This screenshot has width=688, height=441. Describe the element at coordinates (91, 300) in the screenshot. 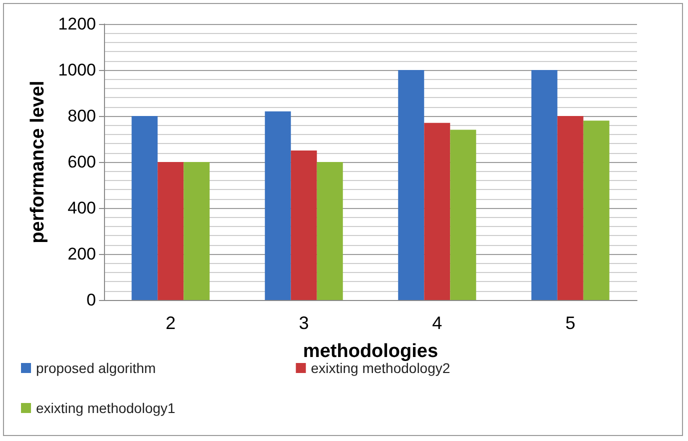

I see `y-tick-label: 0` at that location.